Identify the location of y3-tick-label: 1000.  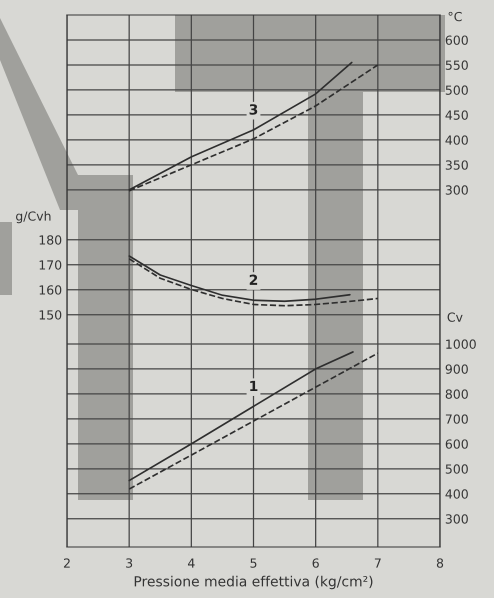
(461, 344).